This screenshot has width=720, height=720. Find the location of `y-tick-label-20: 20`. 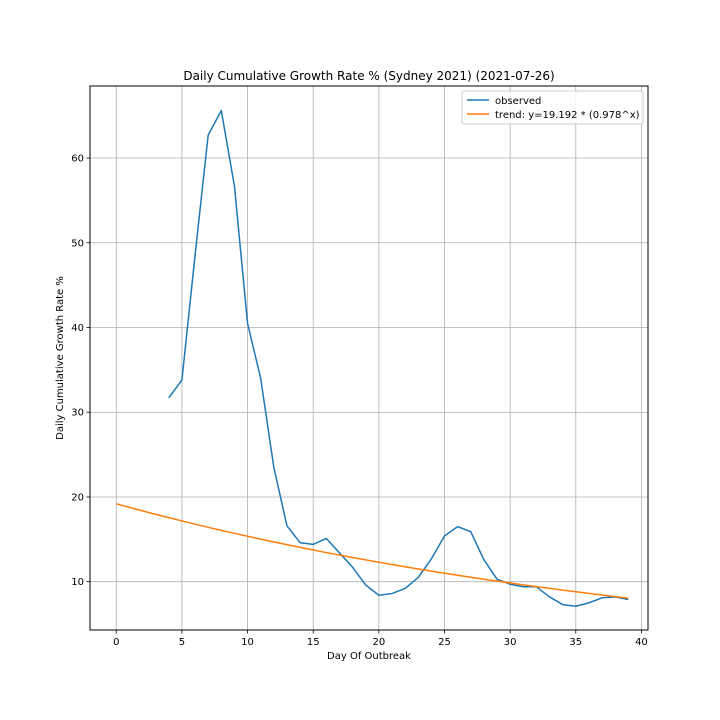

y-tick-label-20: 20 is located at coordinates (77, 497).